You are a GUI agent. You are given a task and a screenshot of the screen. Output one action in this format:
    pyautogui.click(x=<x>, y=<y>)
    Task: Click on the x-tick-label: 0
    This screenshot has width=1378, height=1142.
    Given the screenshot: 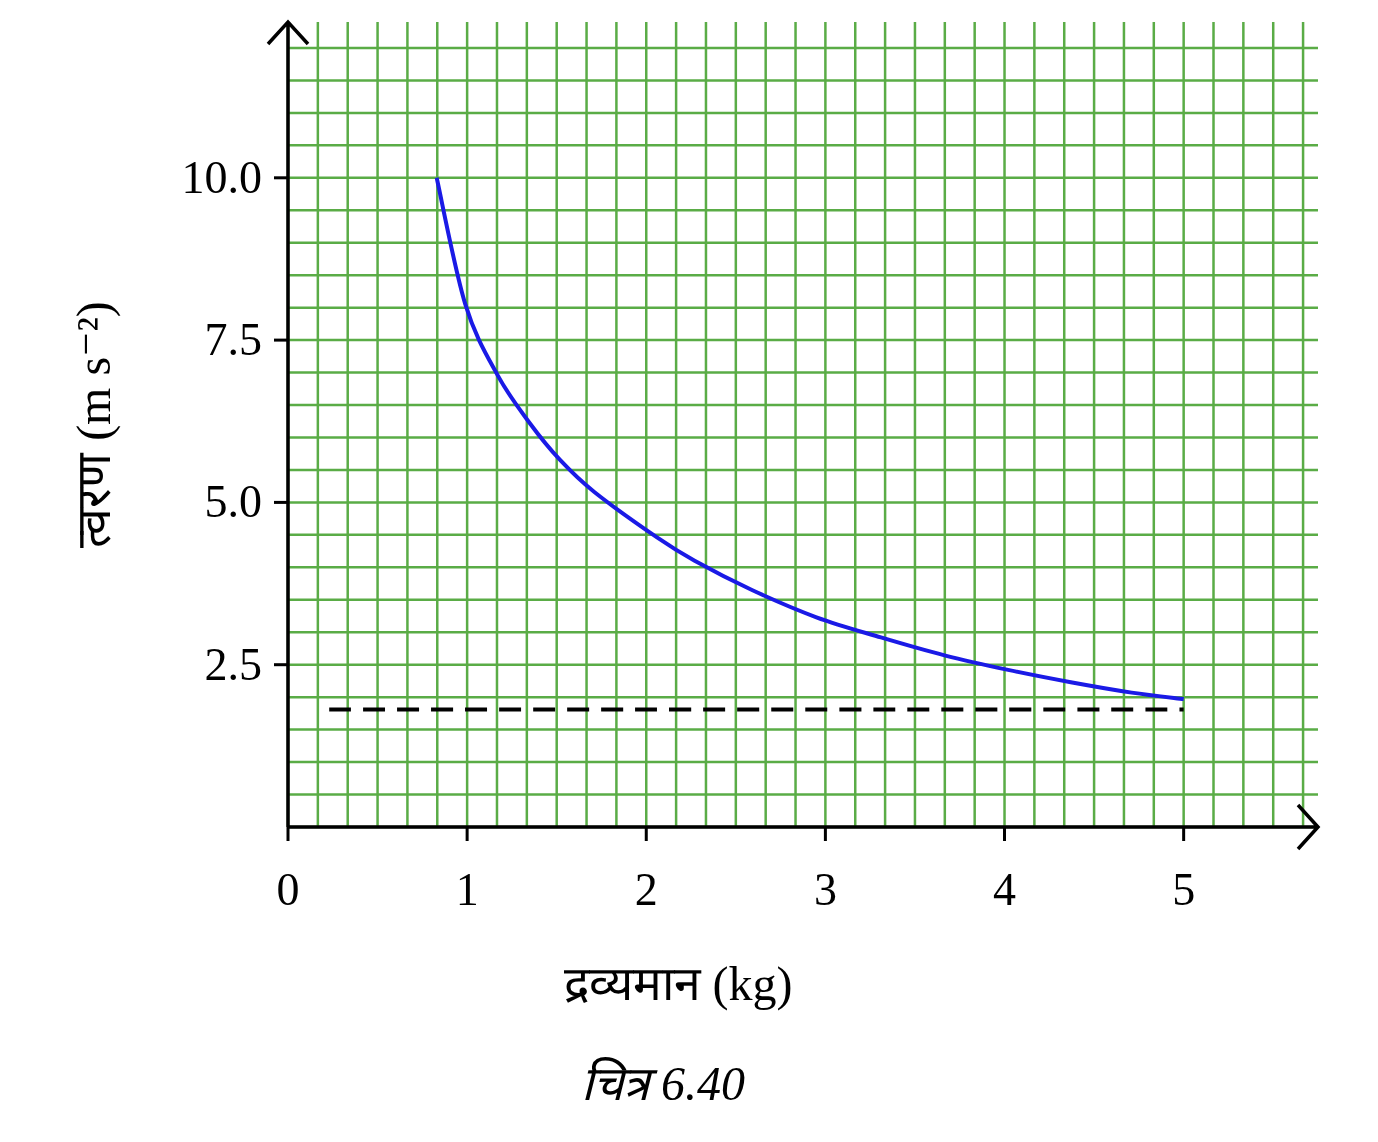 What is the action you would take?
    pyautogui.click(x=288, y=889)
    